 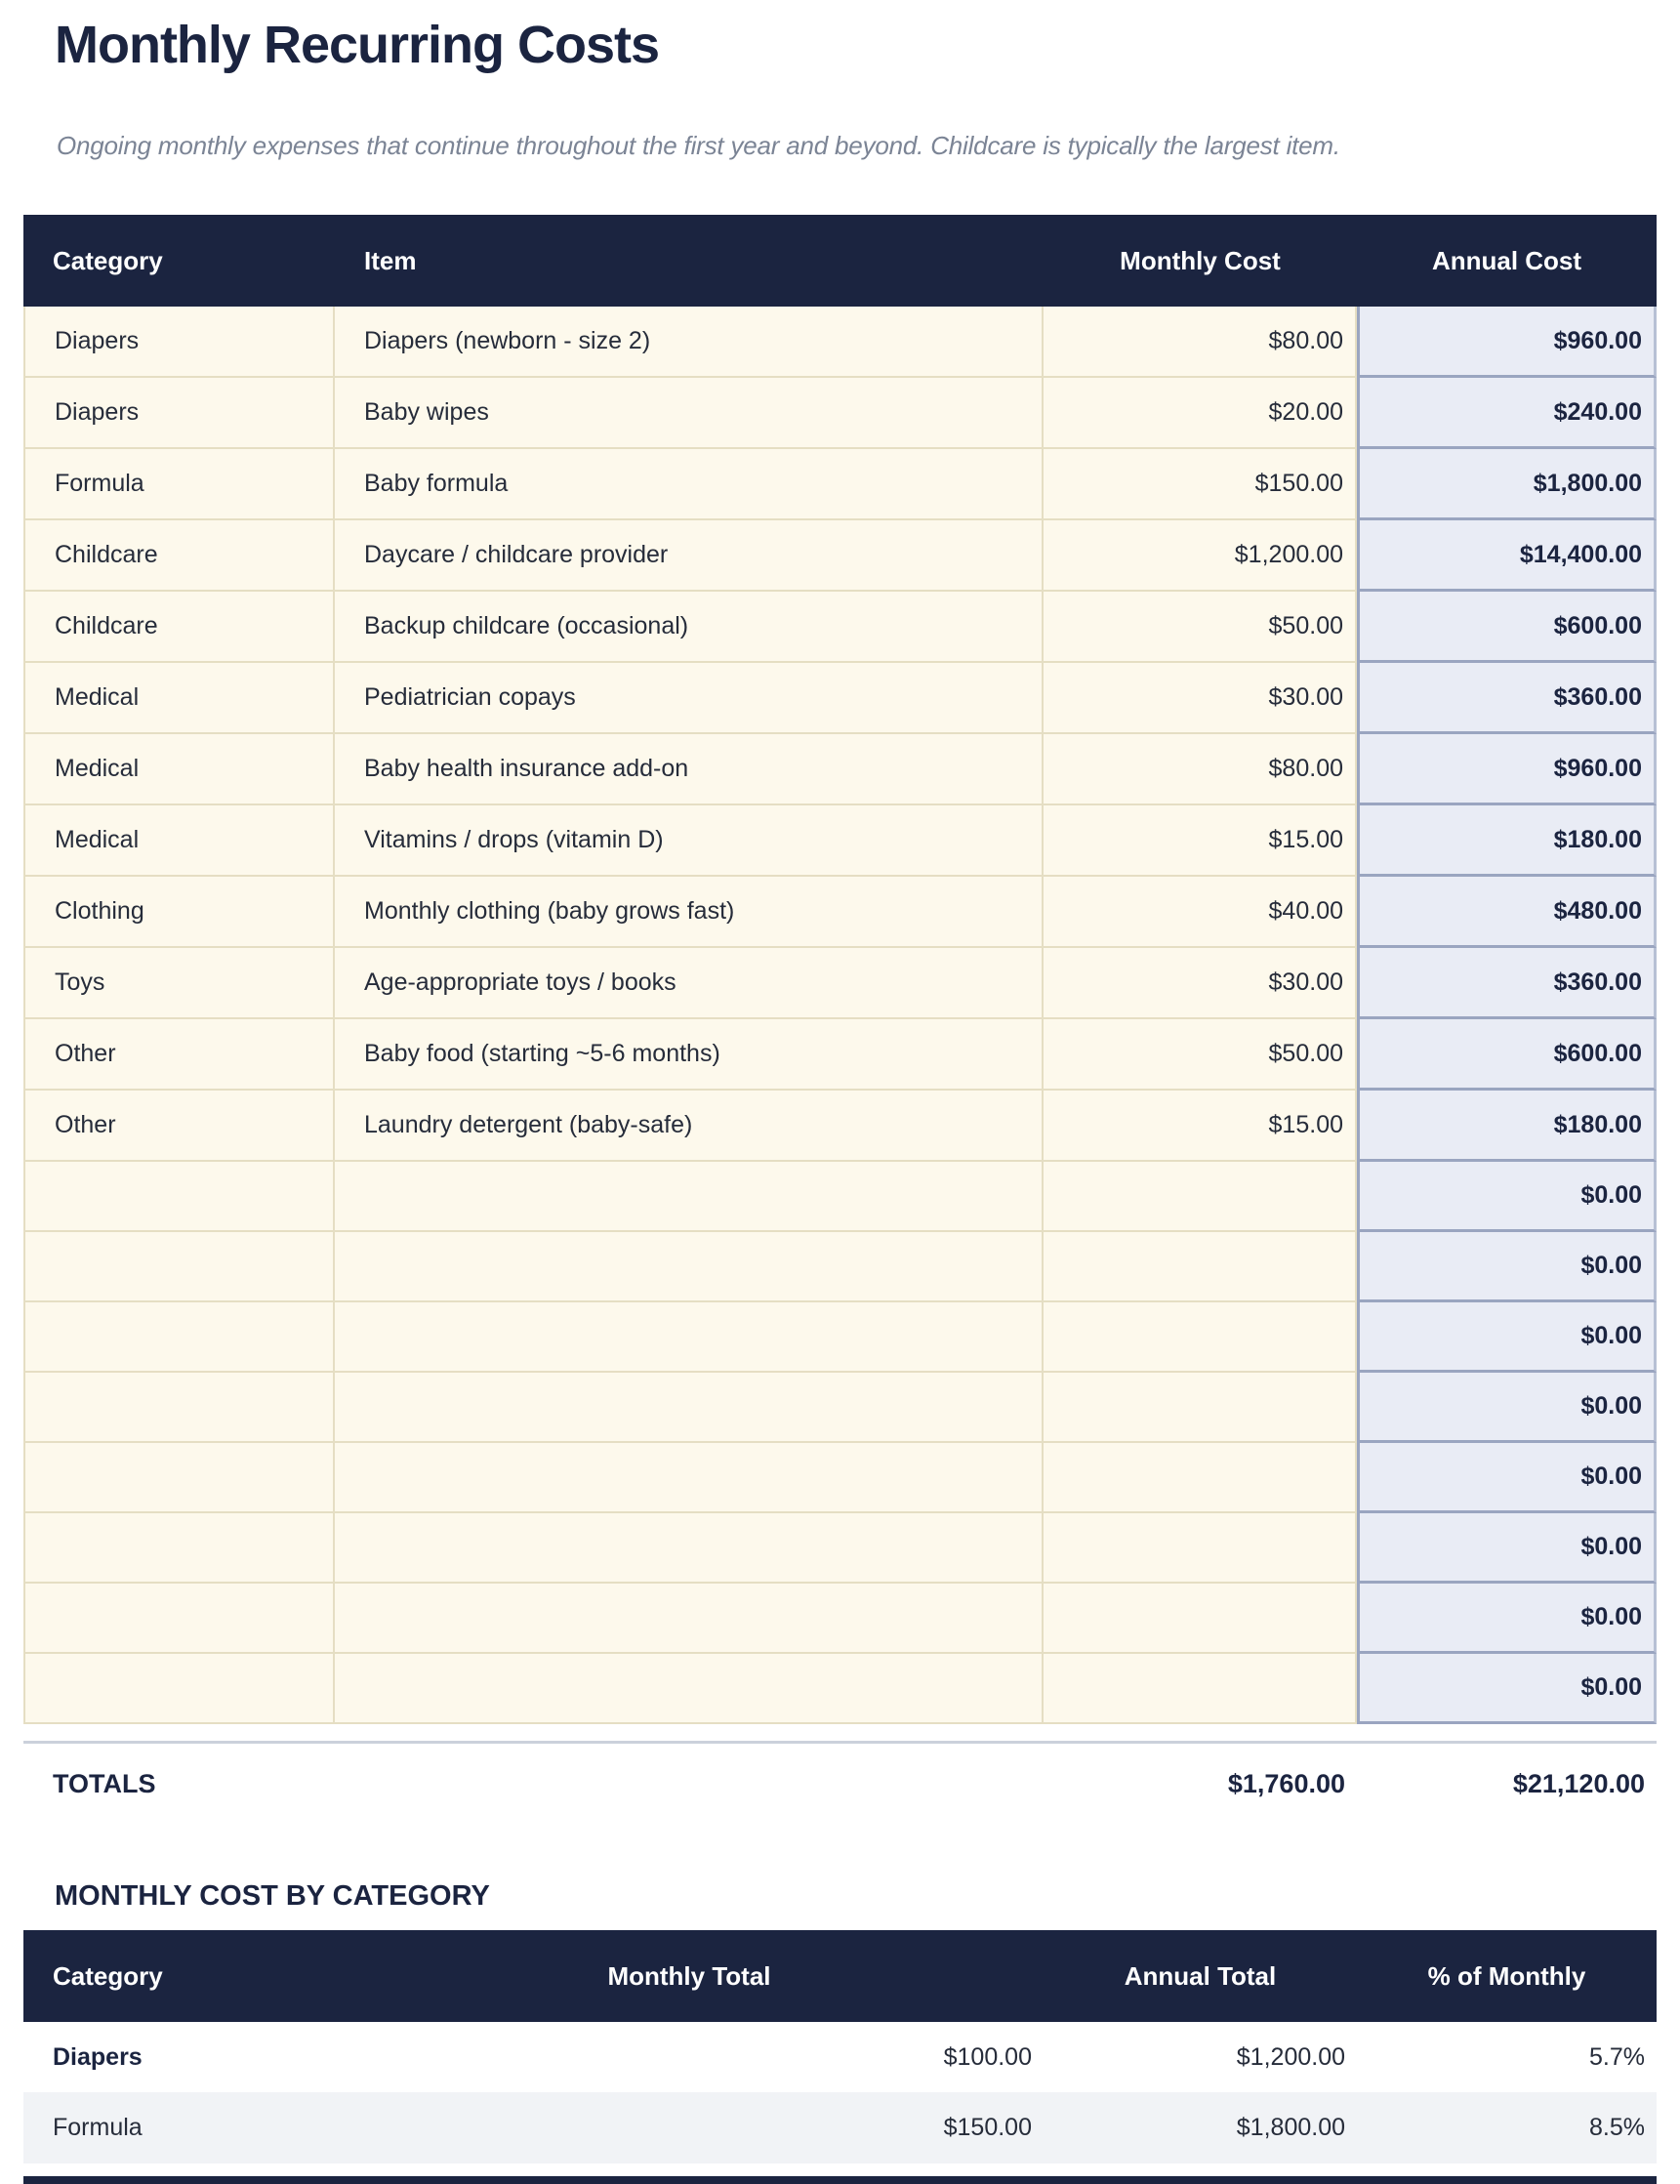 I want to click on item-cell: Baby health insurance add-on, so click(x=689, y=769).